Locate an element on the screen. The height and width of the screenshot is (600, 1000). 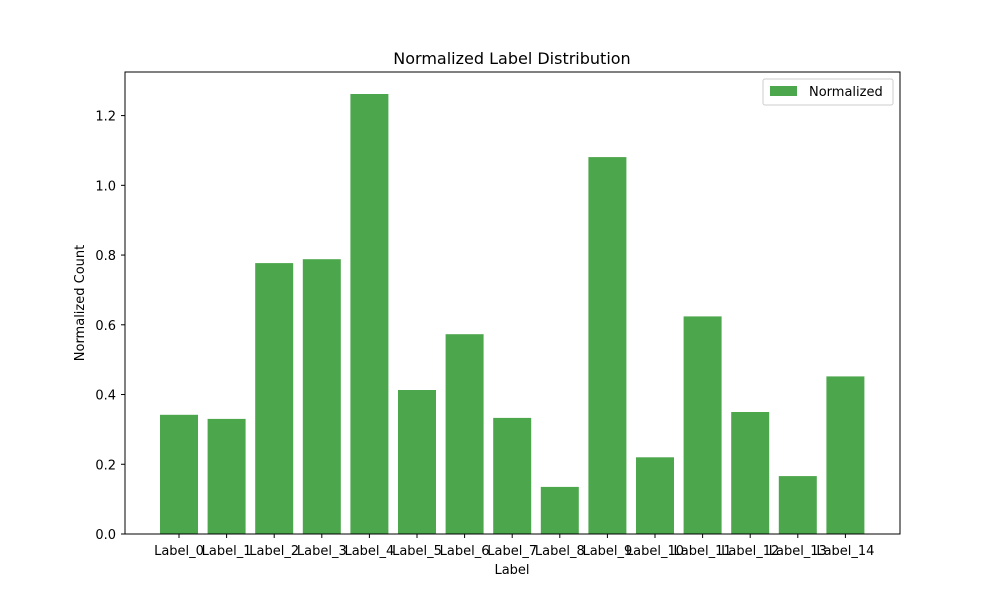
y-tick-label: 0.8 is located at coordinates (105, 256).